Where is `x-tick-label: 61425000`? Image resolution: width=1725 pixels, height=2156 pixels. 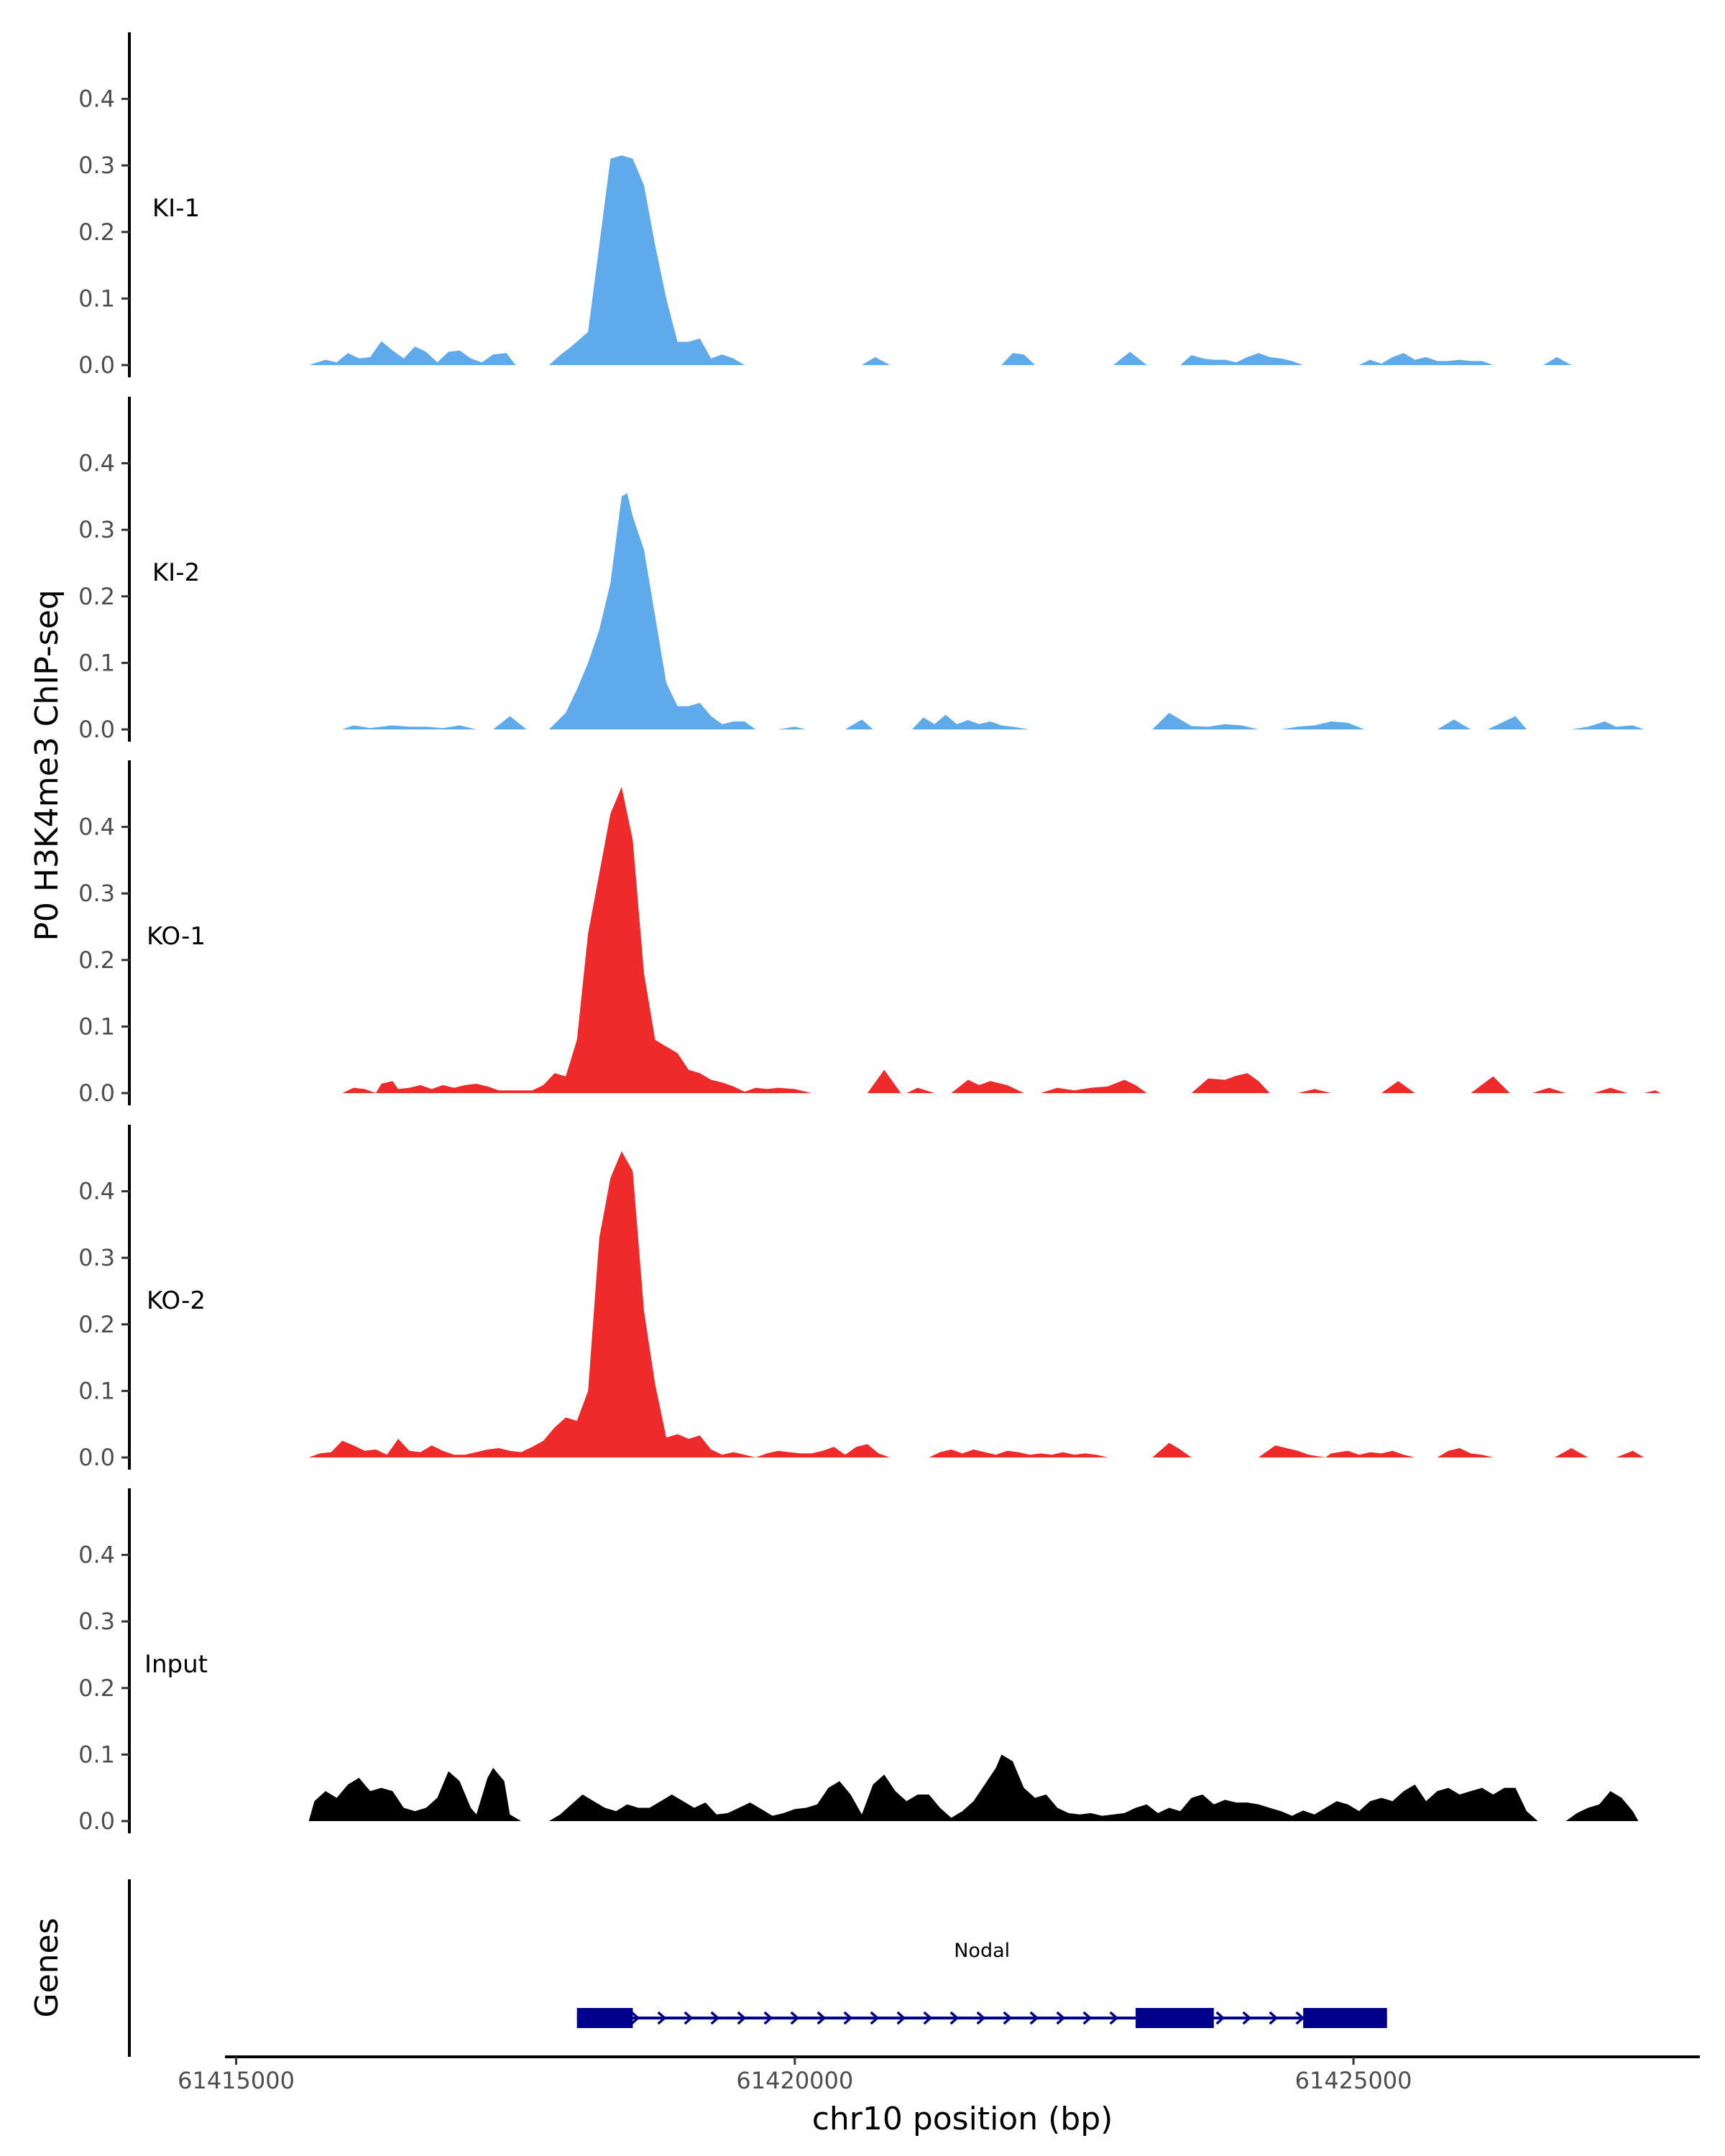 x-tick-label: 61425000 is located at coordinates (1353, 2080).